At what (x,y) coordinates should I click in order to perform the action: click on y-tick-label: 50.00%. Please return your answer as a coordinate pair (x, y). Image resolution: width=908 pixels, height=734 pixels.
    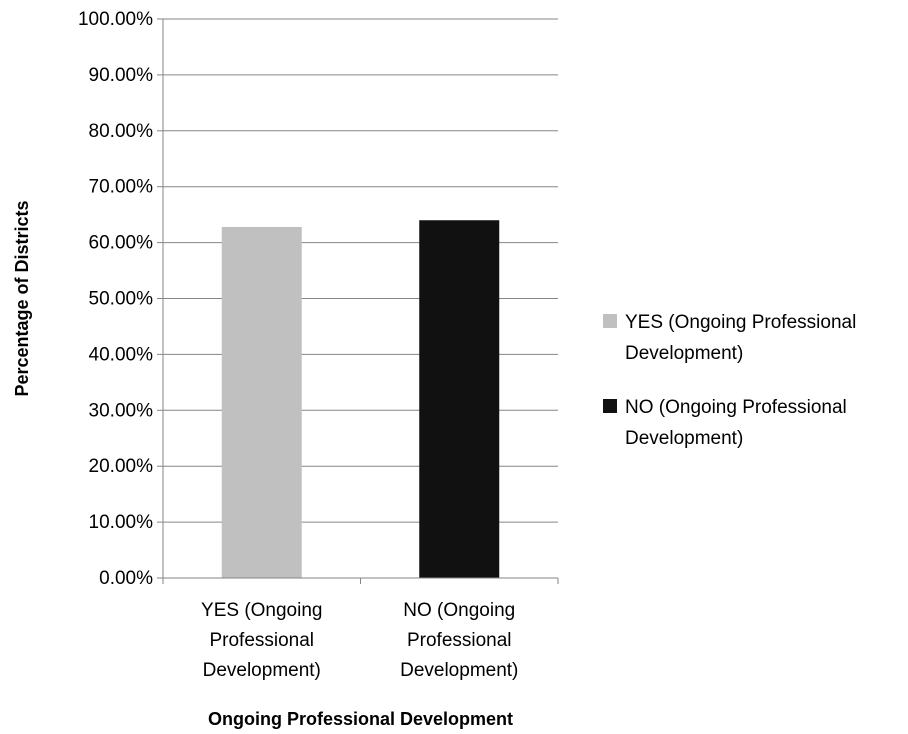
    Looking at the image, I should click on (121, 299).